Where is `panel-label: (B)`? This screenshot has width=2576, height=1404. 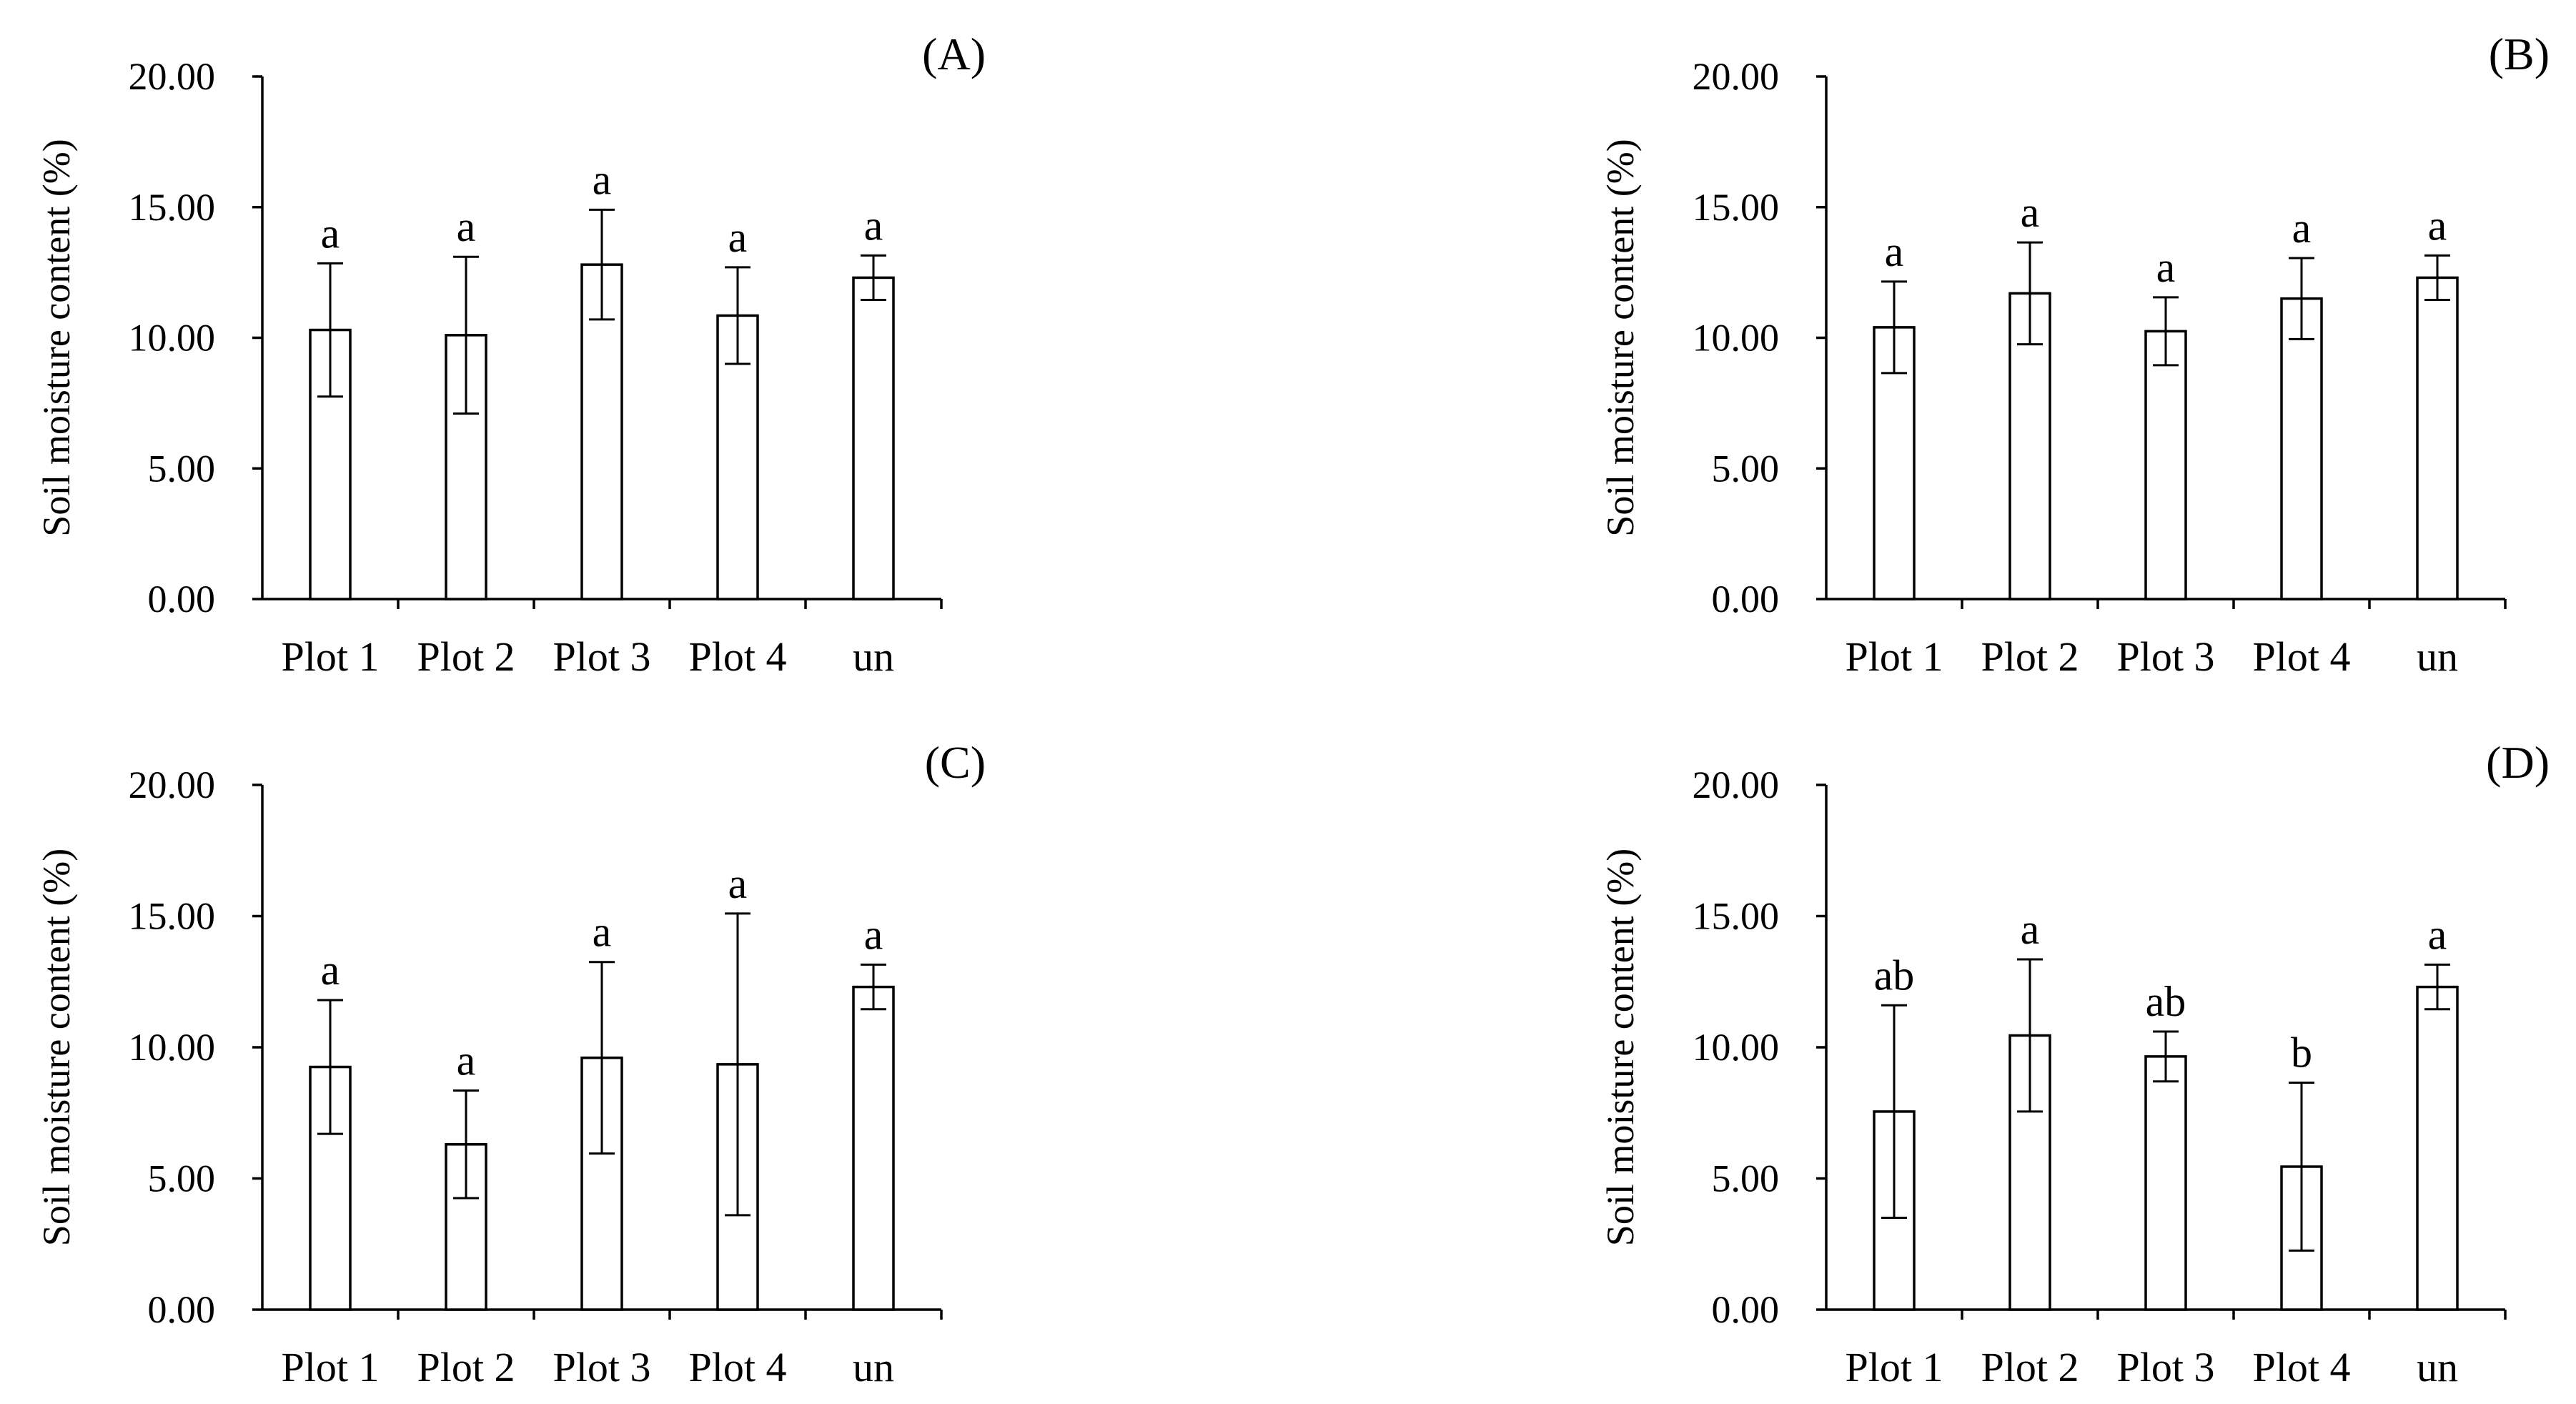
panel-label: (B) is located at coordinates (2519, 54).